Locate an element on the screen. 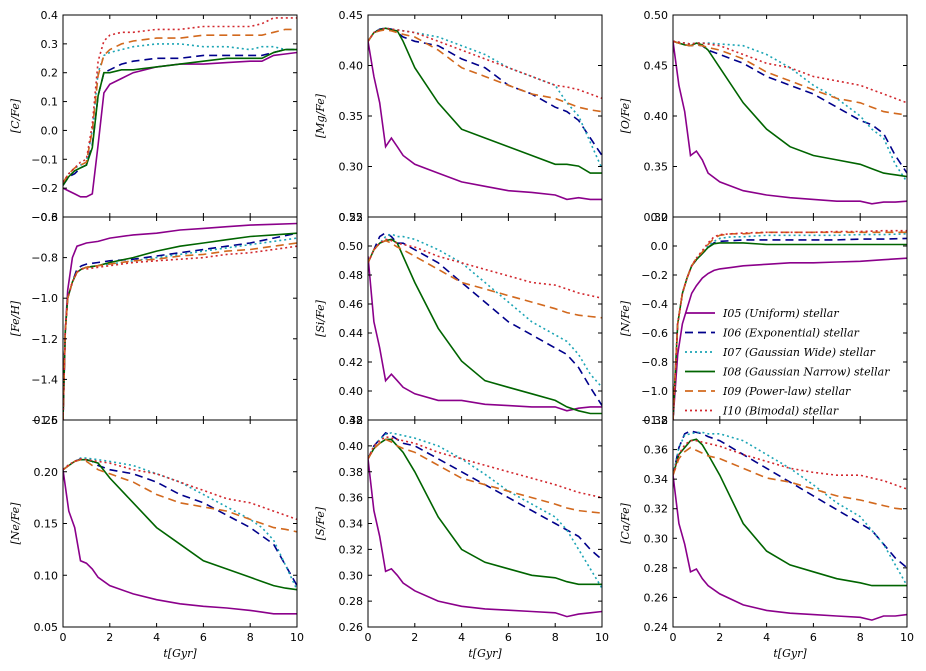 The width and height of the screenshot is (926, 671). y-tick-label: −0.3 is located at coordinates (44, 217).